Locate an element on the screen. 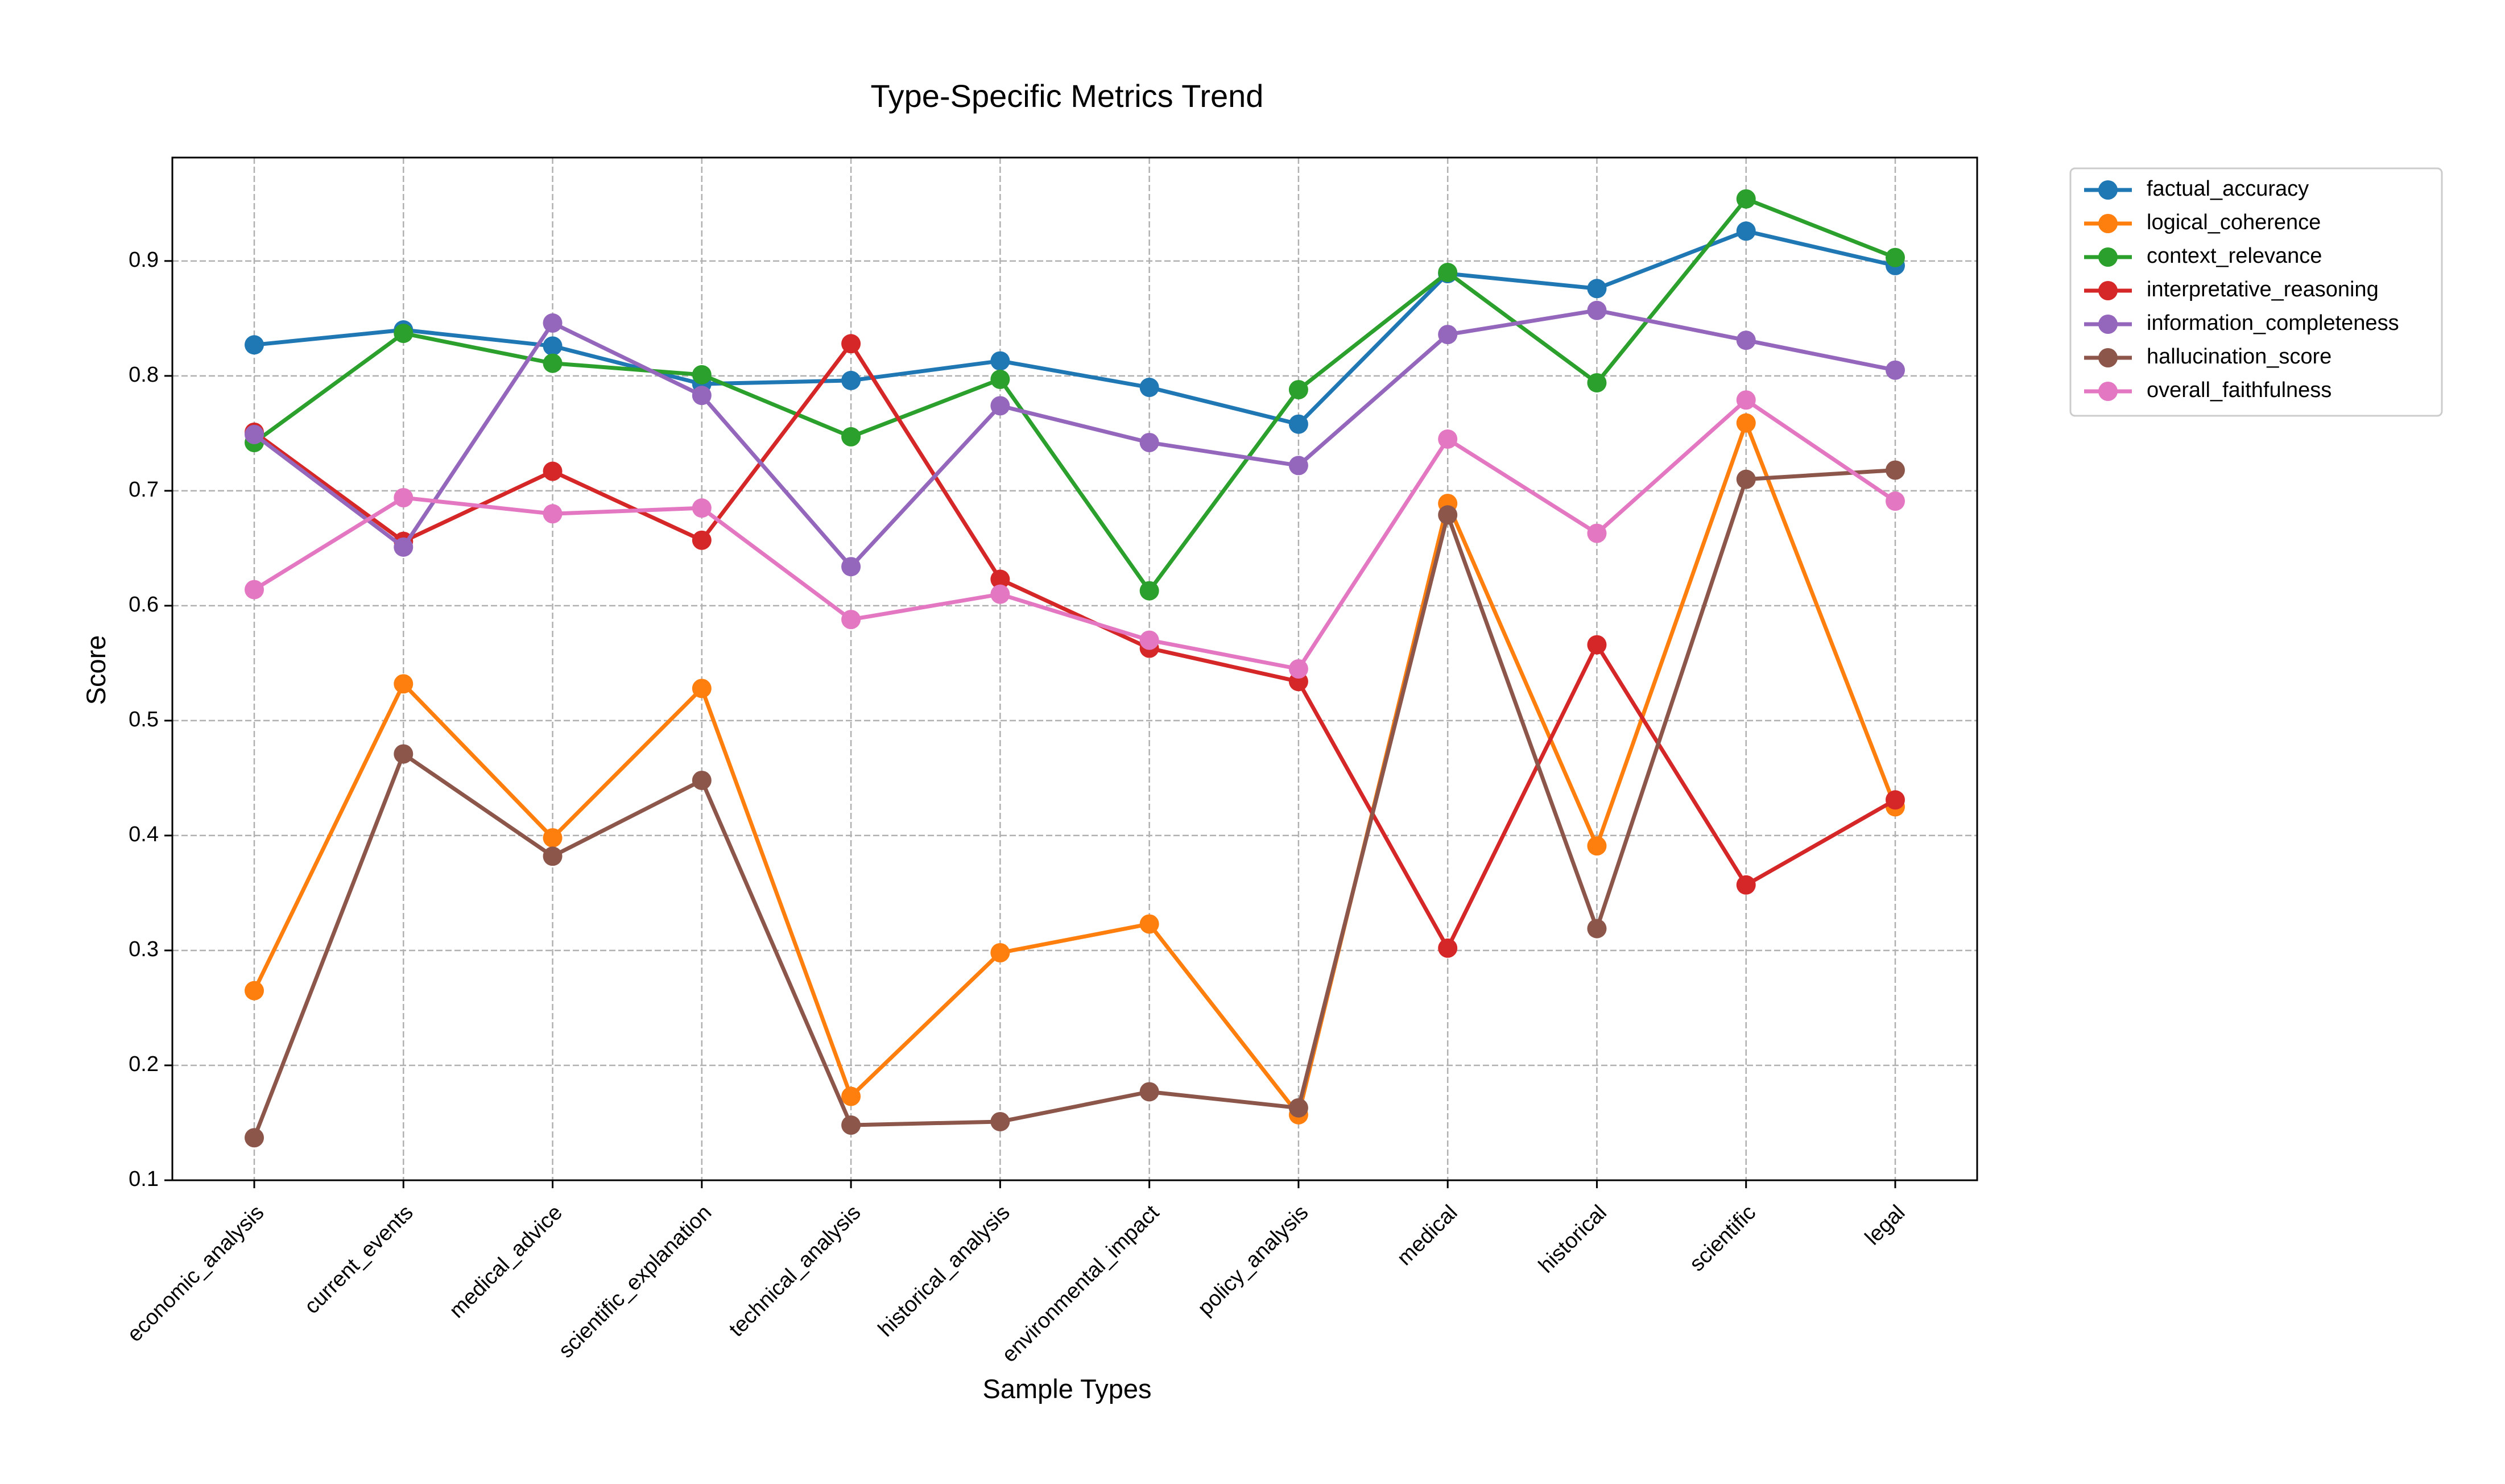 This screenshot has height=1484, width=2505. legend-item: information_completeness is located at coordinates (2242, 323).